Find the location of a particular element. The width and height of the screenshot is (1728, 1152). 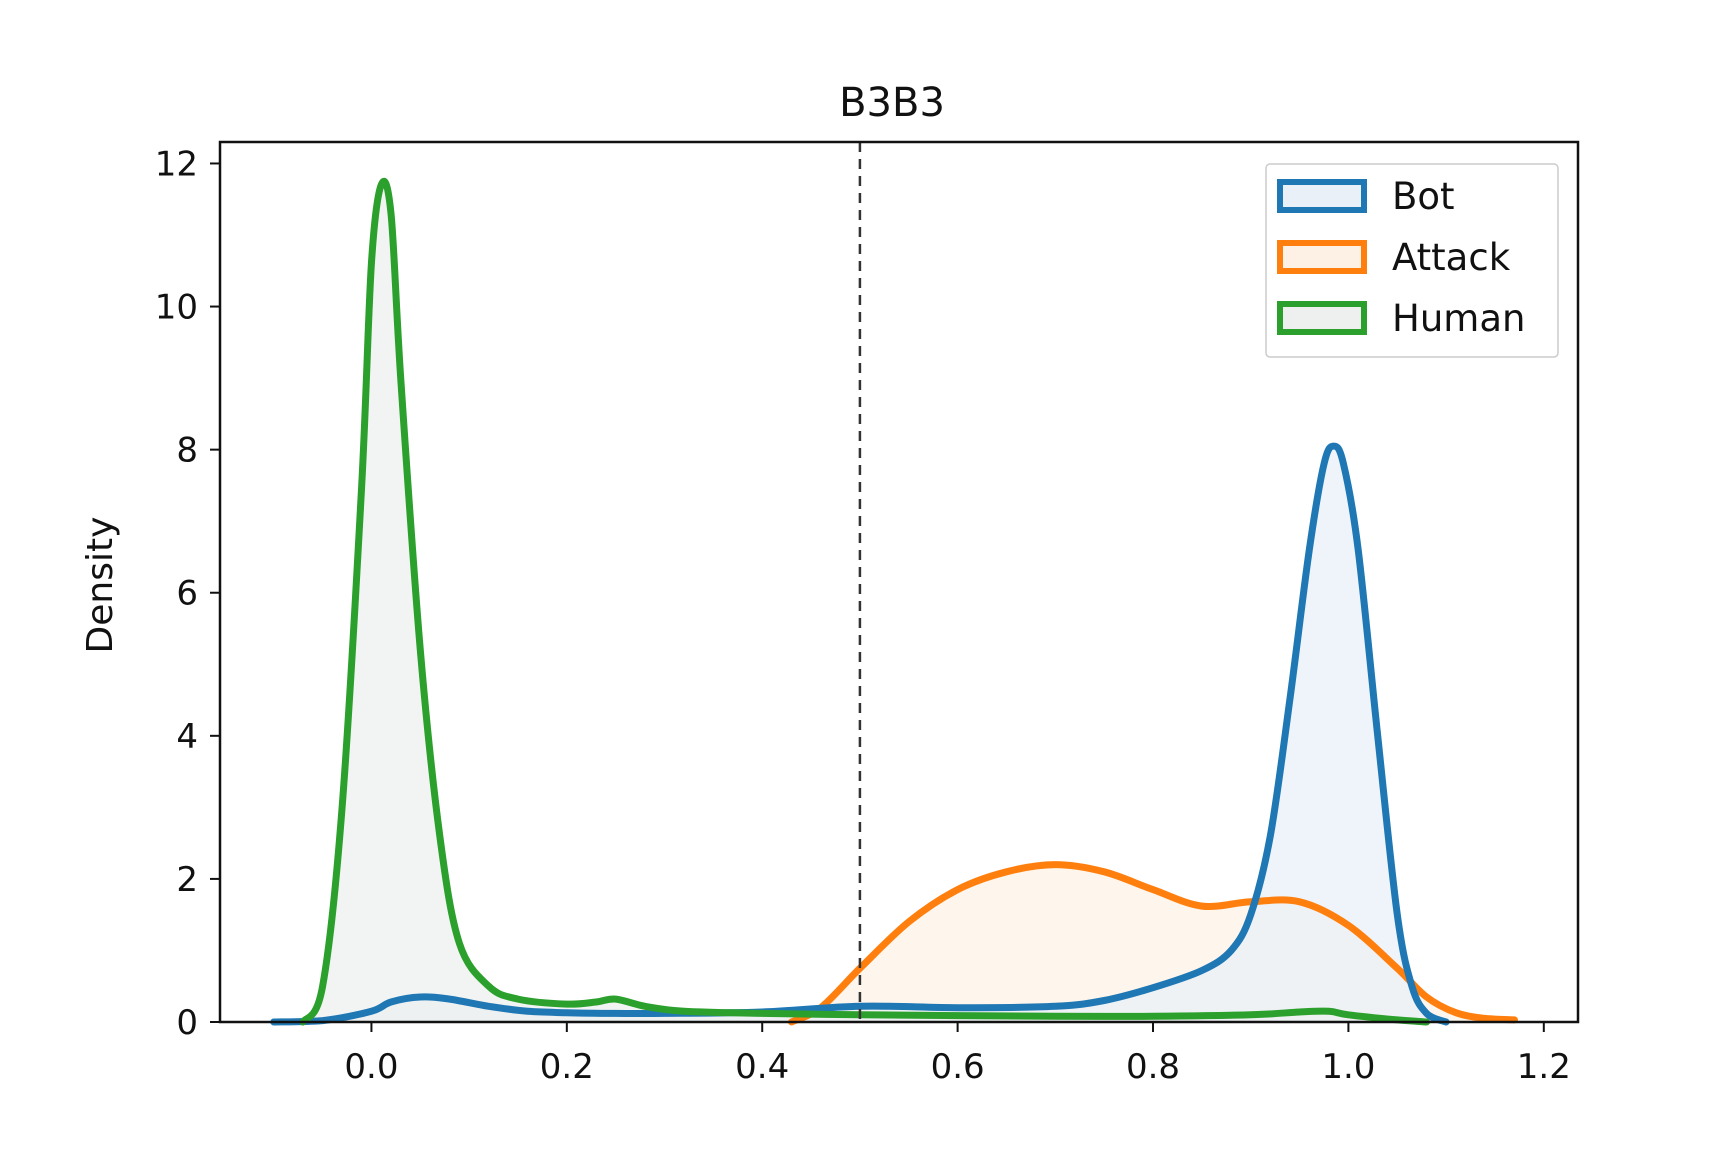

y-axis: 0 2 4 6 8 10 12 is located at coordinates (187, 593).